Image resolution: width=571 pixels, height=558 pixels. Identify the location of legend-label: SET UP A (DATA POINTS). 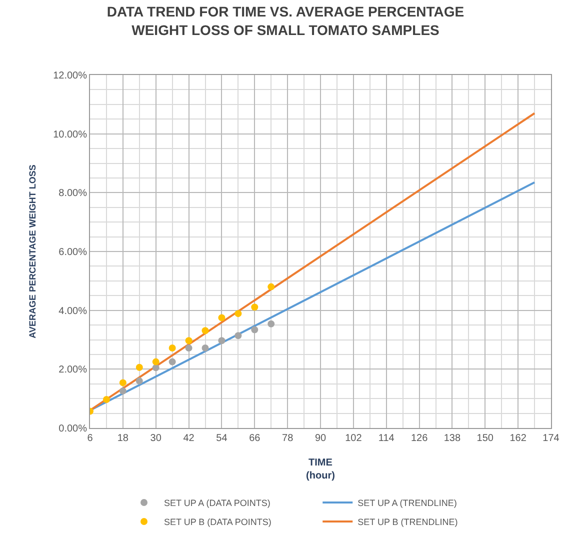
(217, 503).